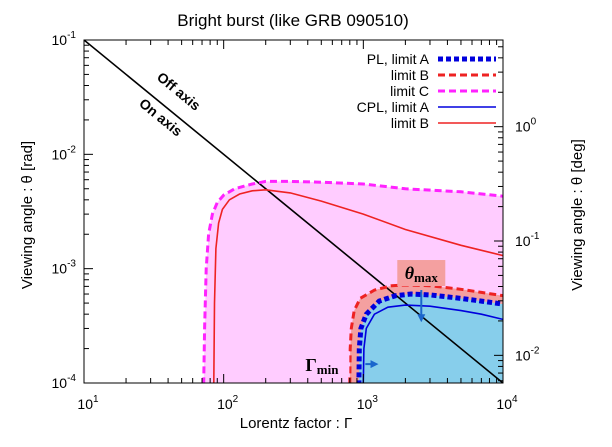  Describe the element at coordinates (368, 403) in the screenshot. I see `x-tick-label: 10³` at that location.